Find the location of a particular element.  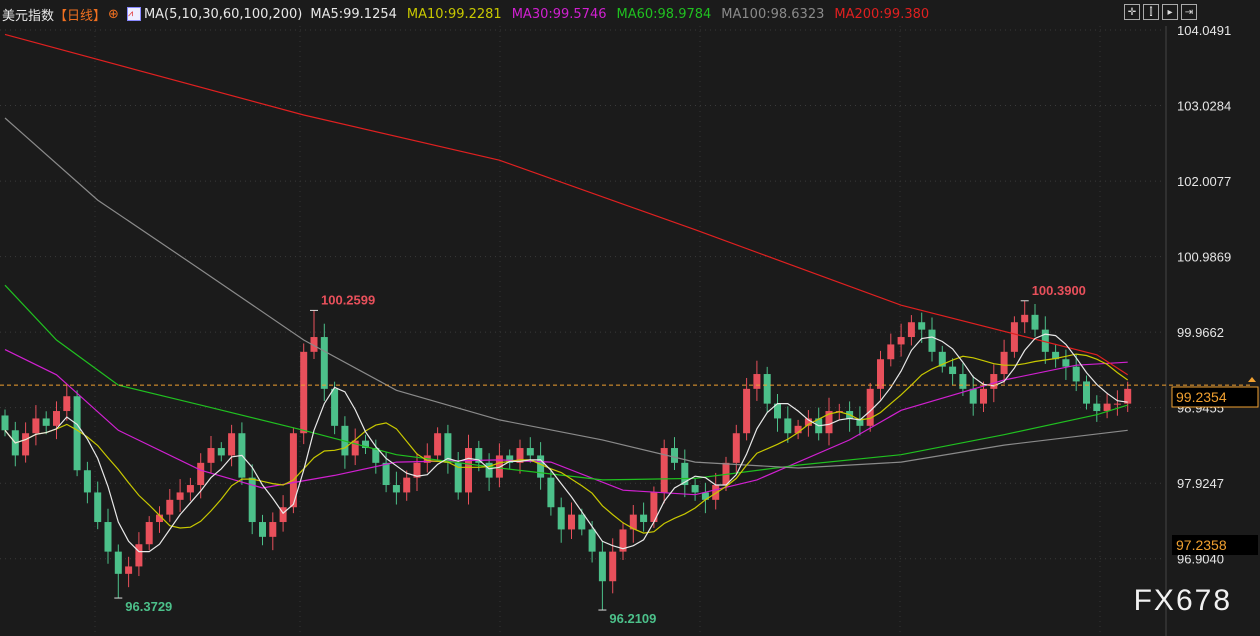

y-tick-label: 100.9869 is located at coordinates (1204, 257).